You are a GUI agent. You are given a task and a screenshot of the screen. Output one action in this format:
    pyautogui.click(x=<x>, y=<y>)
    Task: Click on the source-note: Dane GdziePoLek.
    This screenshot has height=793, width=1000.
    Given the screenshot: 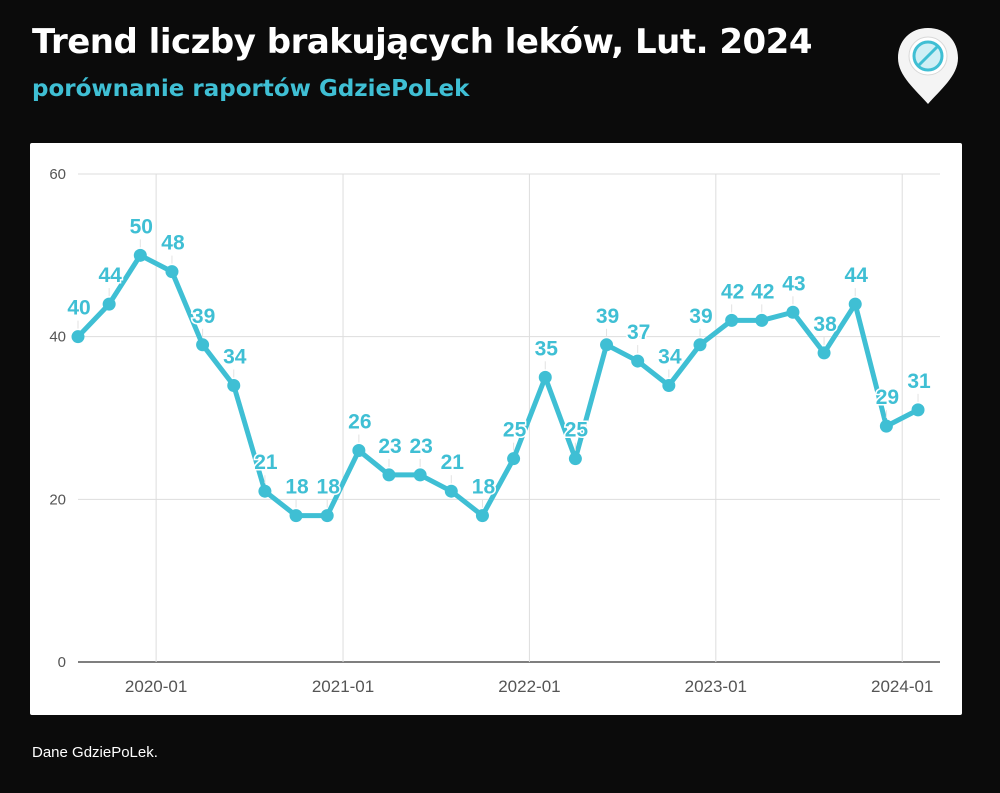 What is the action you would take?
    pyautogui.click(x=95, y=752)
    